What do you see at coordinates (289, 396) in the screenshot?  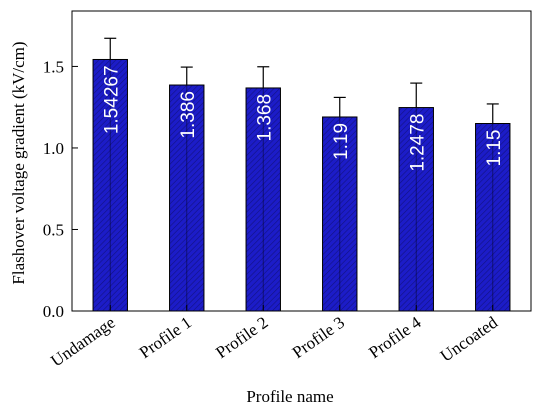 I see `x-axis-label: Profile name` at bounding box center [289, 396].